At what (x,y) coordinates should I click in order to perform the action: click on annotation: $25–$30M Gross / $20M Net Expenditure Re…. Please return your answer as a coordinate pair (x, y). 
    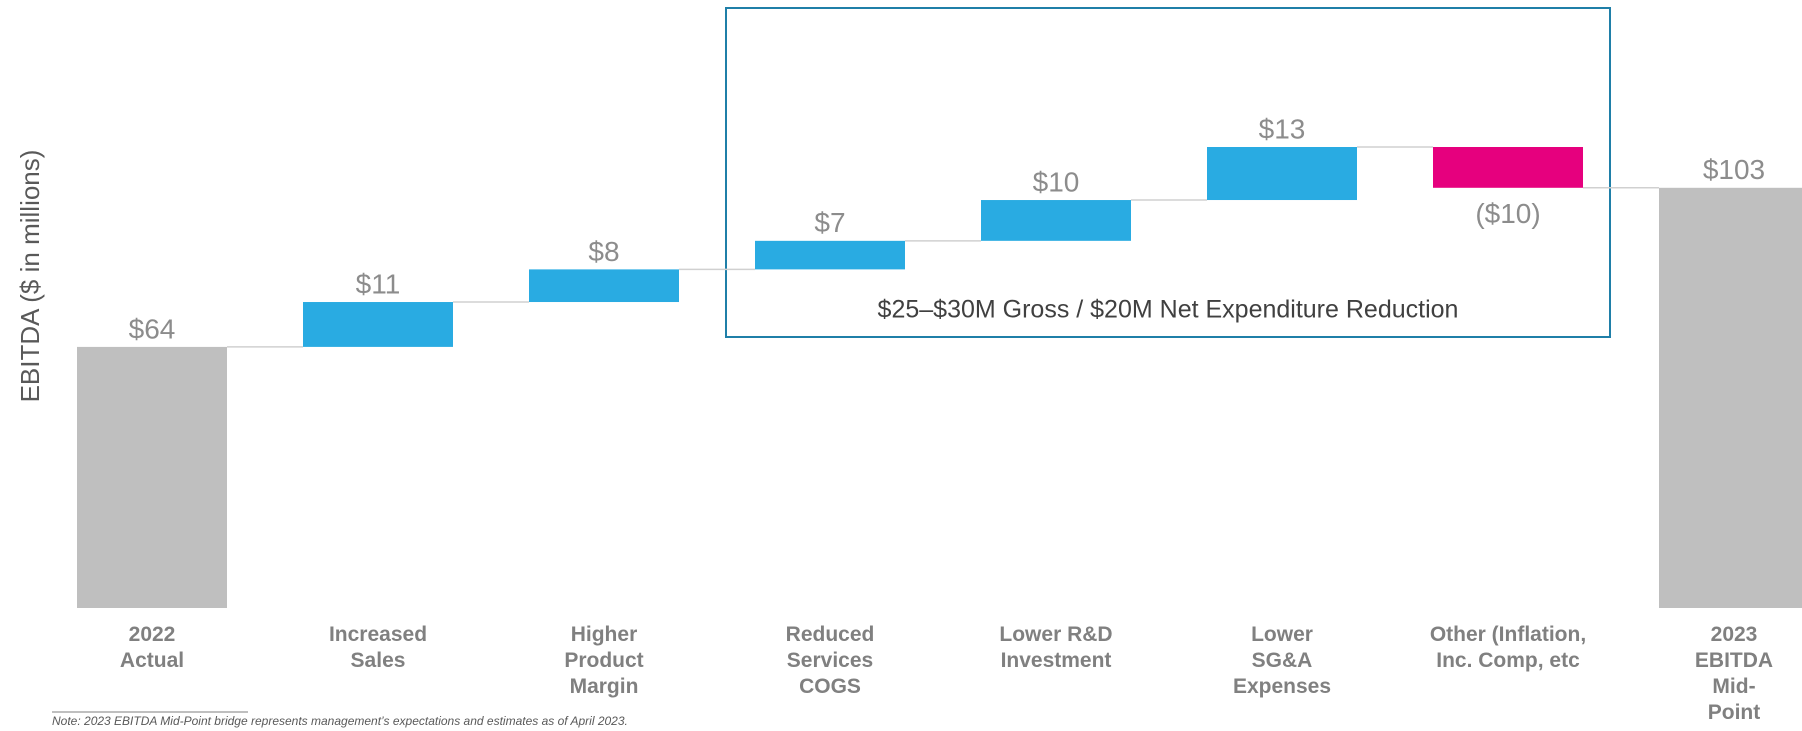
    Looking at the image, I should click on (1168, 310).